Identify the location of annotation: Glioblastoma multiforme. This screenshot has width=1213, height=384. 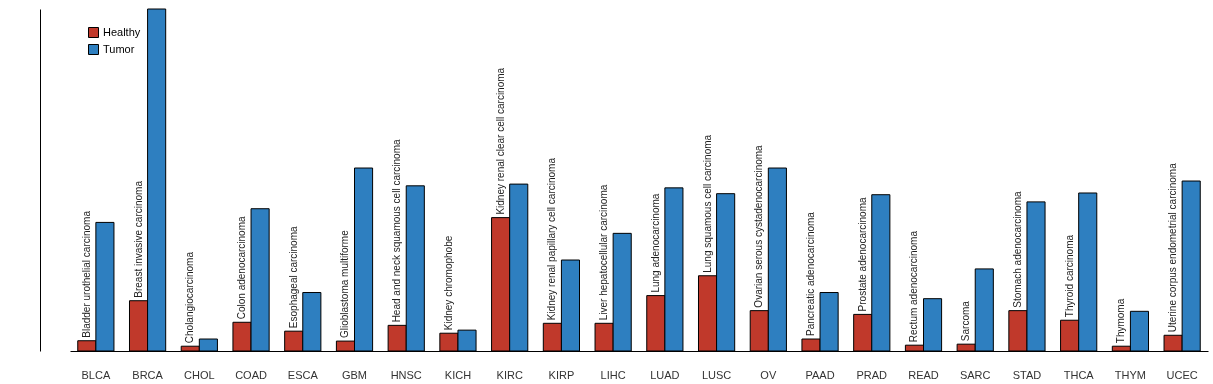
(345, 284).